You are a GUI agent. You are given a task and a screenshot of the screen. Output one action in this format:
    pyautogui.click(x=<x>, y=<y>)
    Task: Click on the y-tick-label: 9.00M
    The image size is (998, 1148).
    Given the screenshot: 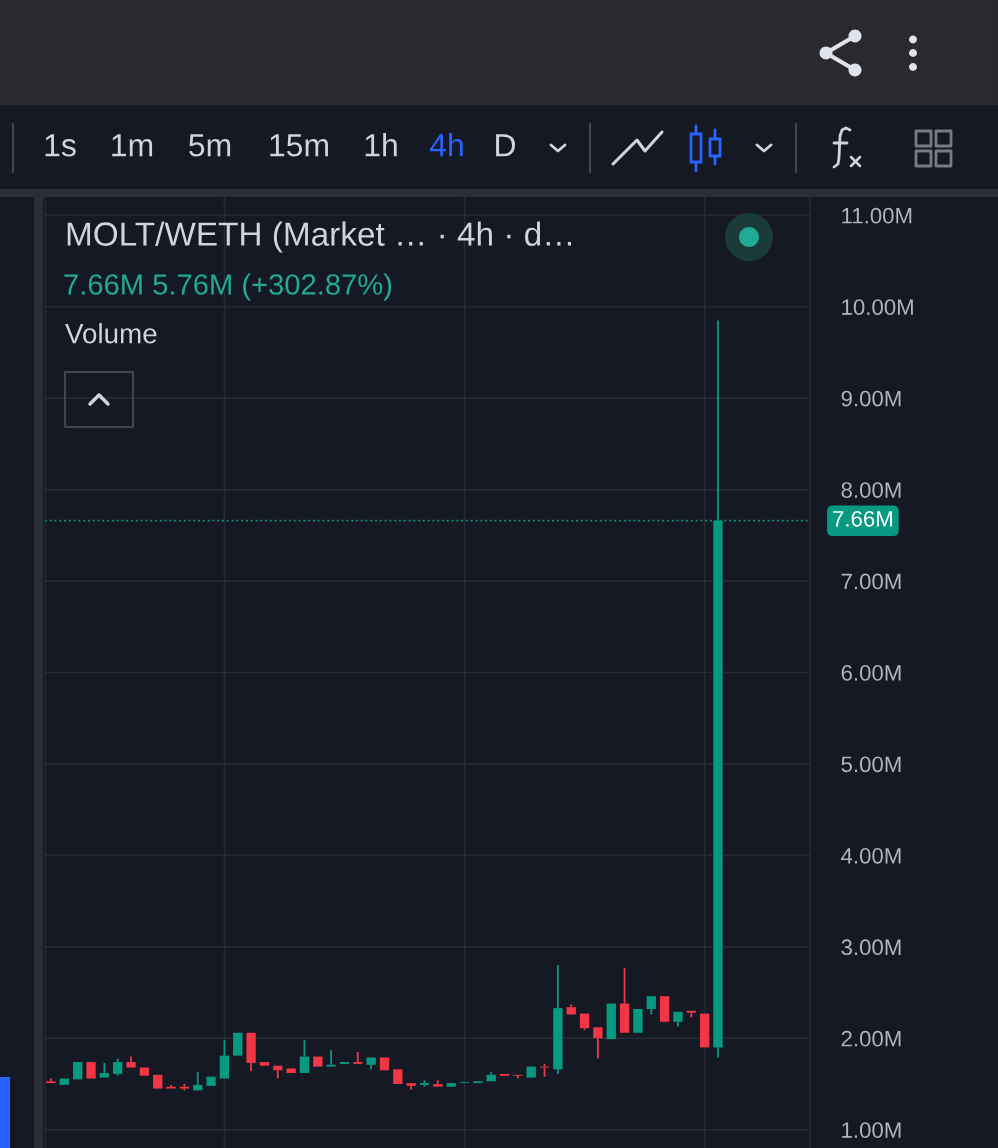 What is the action you would take?
    pyautogui.click(x=871, y=398)
    